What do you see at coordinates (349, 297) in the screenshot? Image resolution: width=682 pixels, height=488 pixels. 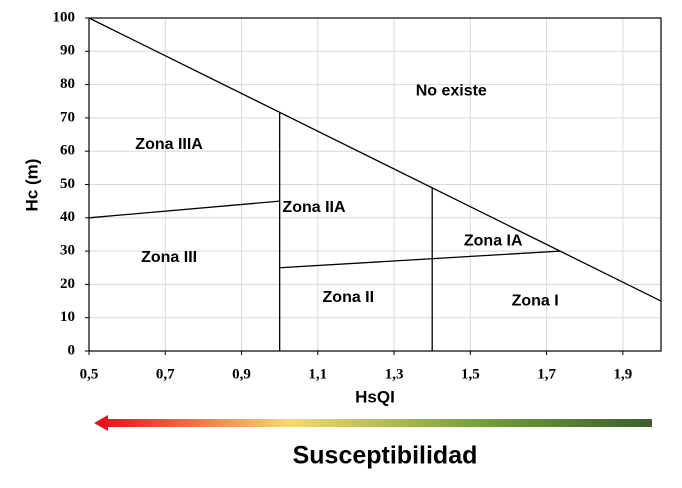 I see `zone-label: Zona II` at bounding box center [349, 297].